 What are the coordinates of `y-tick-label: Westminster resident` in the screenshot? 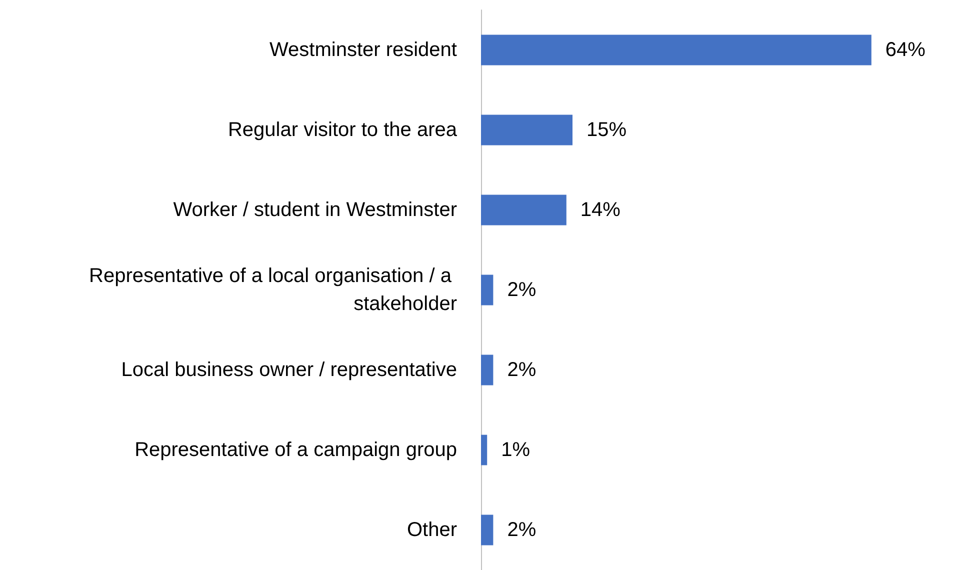 It's located at (364, 50).